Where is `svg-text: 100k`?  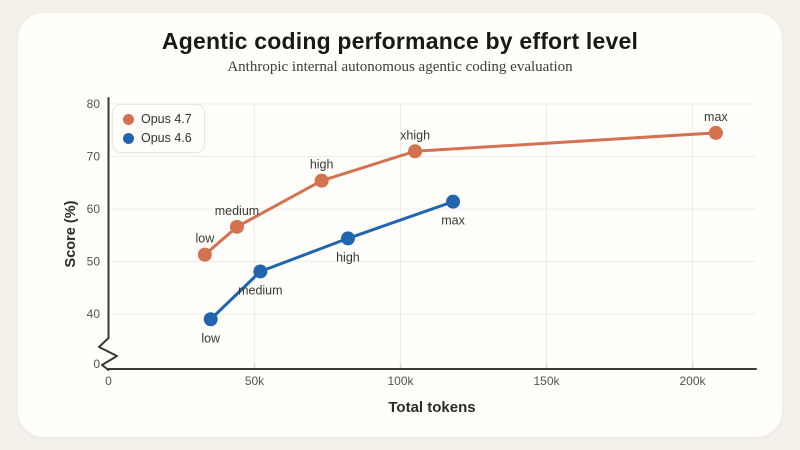
svg-text: 100k is located at coordinates (400, 381).